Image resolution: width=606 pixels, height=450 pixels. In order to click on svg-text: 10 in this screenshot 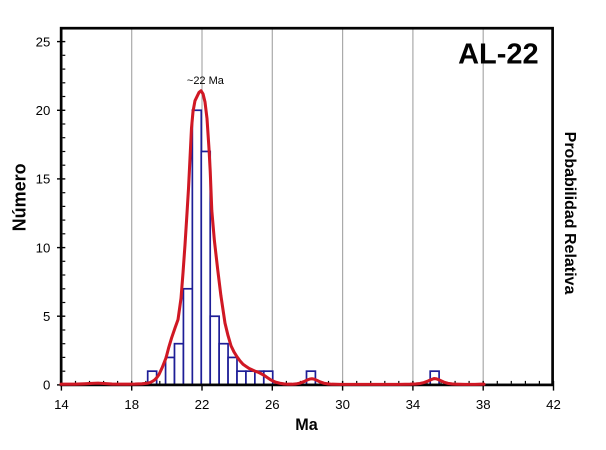, I will do `click(43, 247)`.